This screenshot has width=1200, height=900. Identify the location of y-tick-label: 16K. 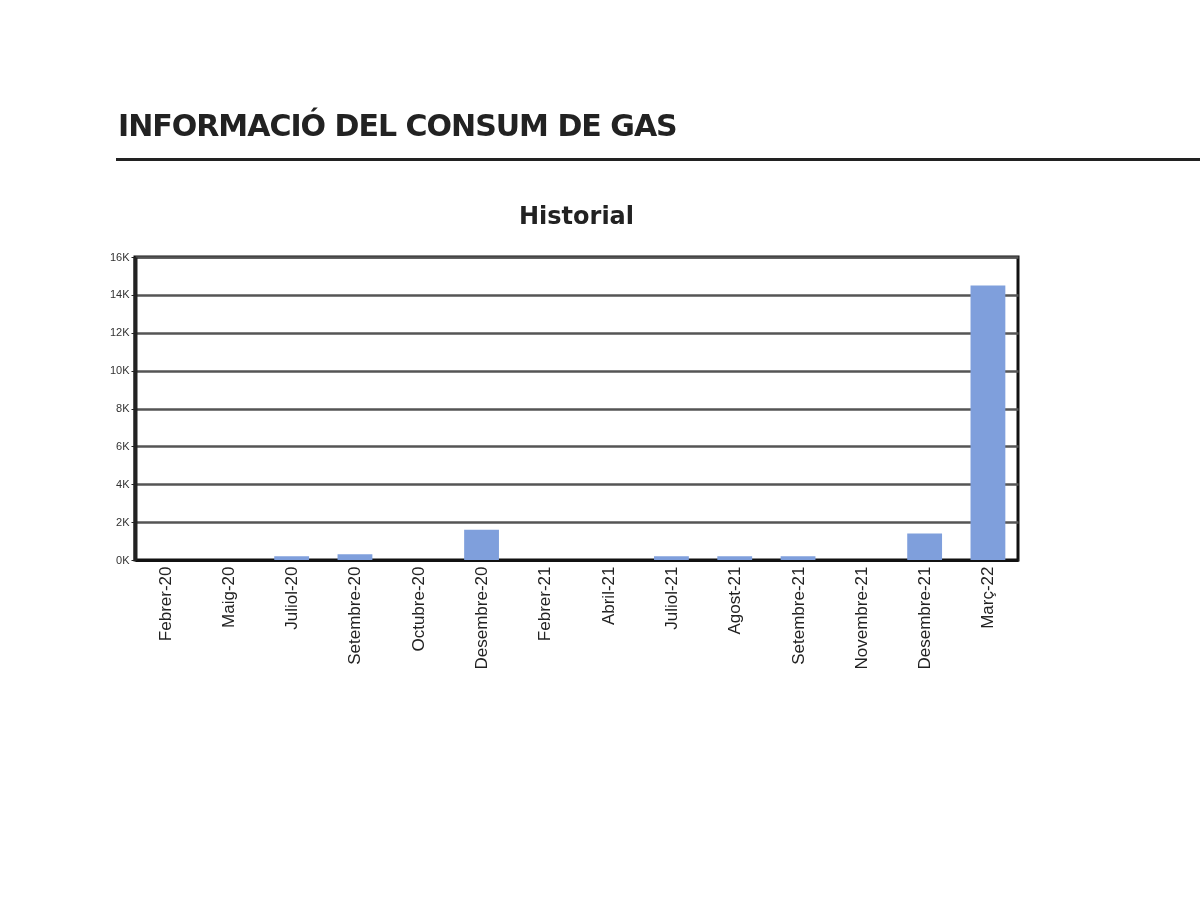
(120, 256).